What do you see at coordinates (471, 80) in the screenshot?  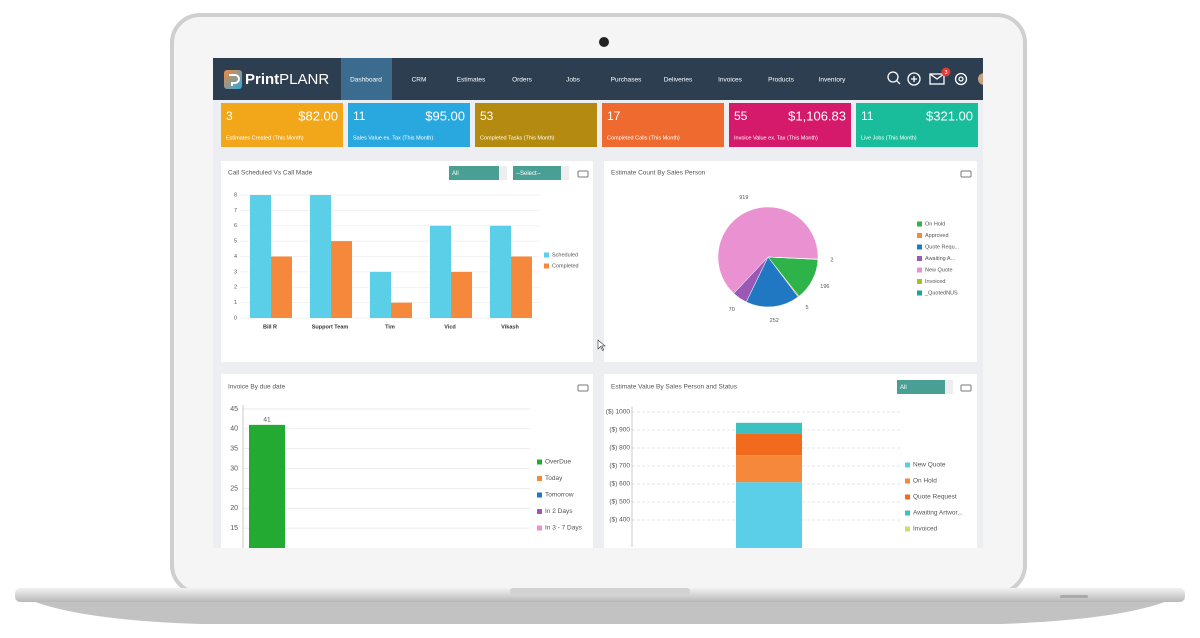 I see `nav-item: Estimates` at bounding box center [471, 80].